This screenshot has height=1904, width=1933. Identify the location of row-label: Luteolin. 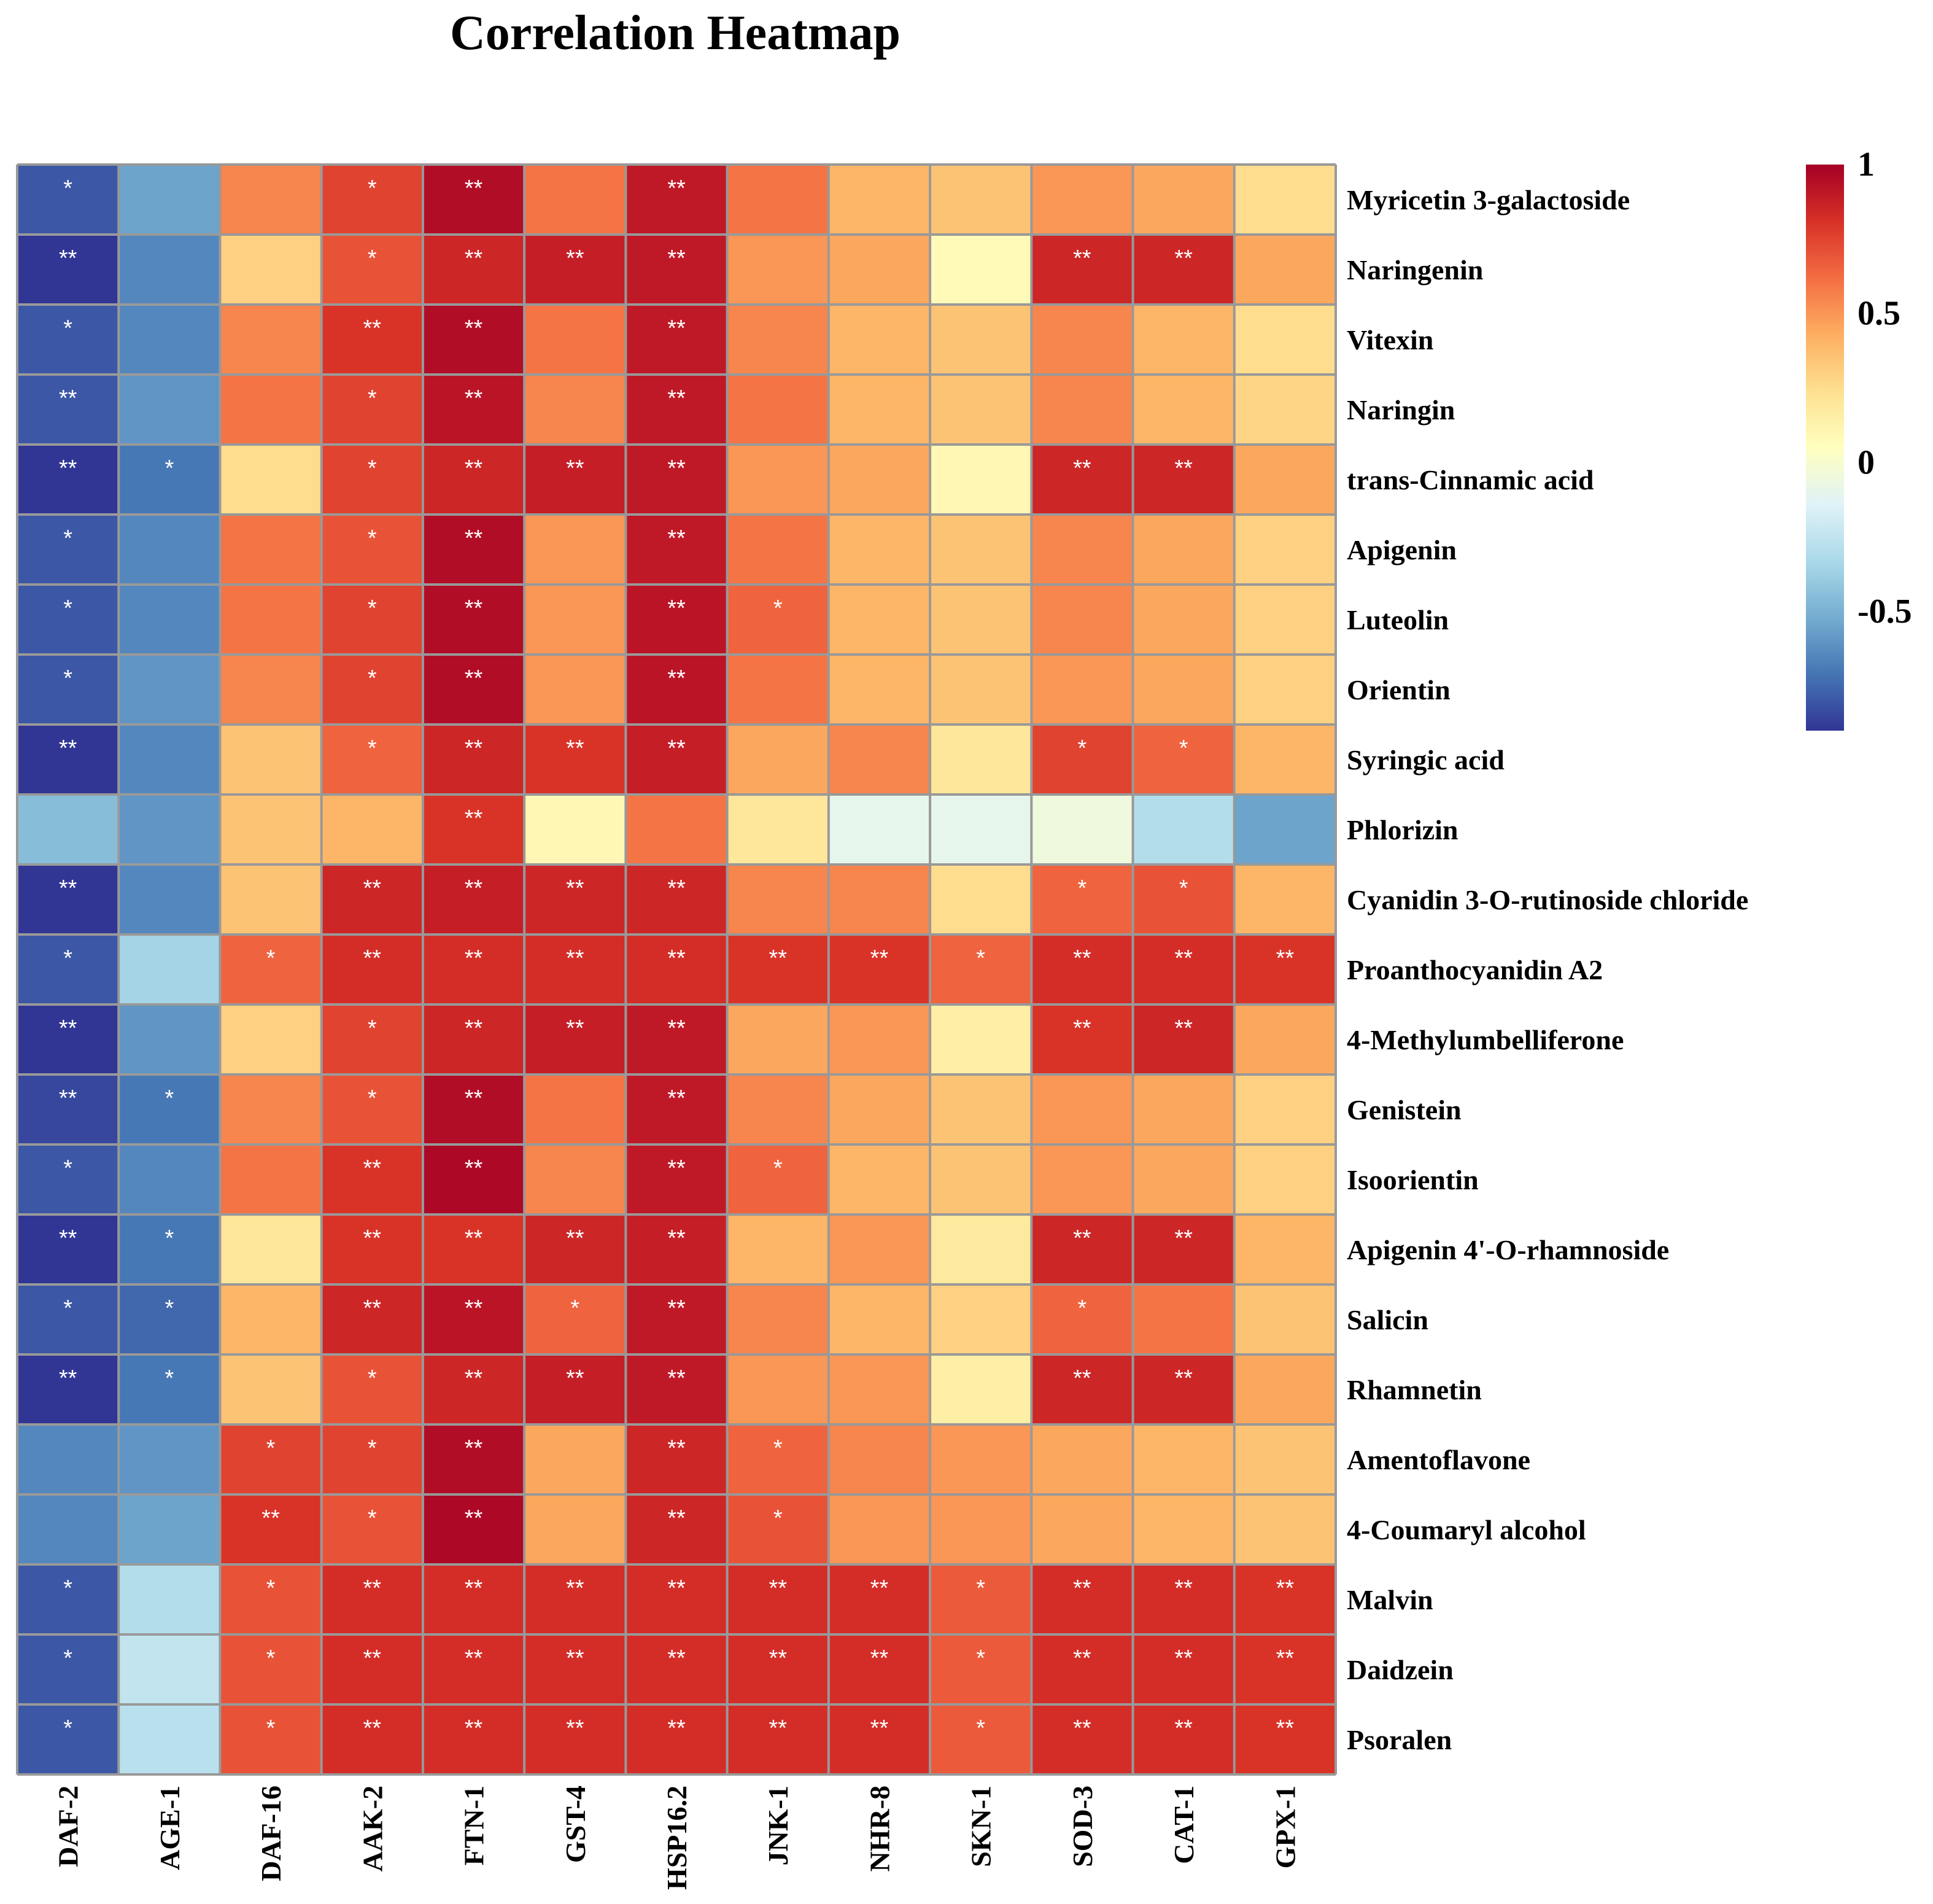
(1398, 619).